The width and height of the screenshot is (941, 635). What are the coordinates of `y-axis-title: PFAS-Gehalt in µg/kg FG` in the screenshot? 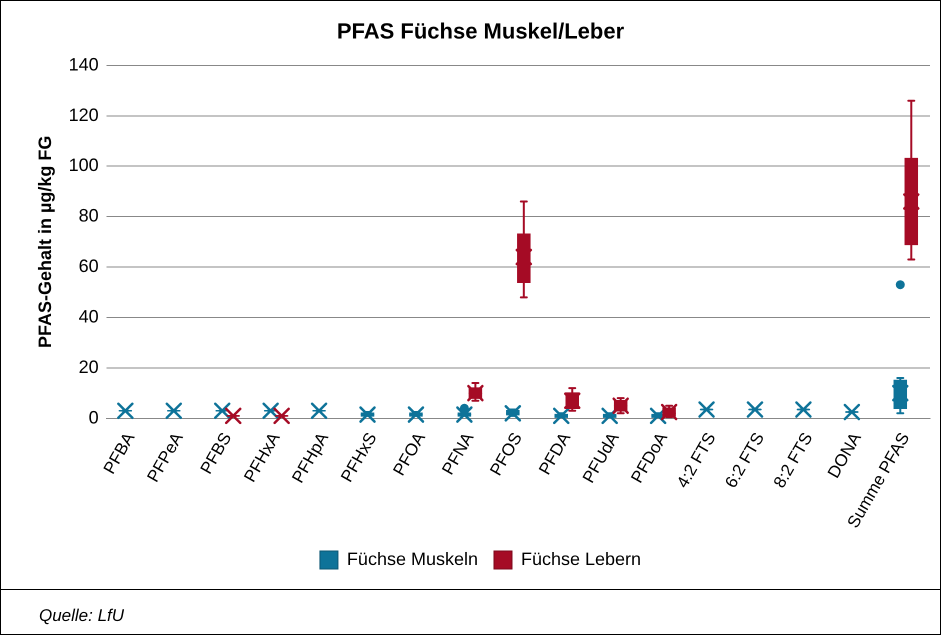 It's located at (44, 242).